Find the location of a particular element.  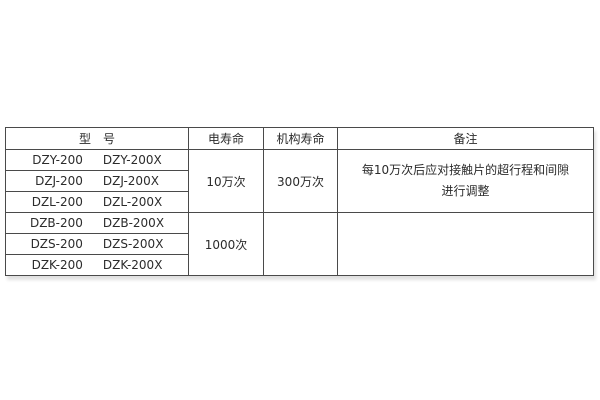

remarks-column-header: 备注 is located at coordinates (465, 138).